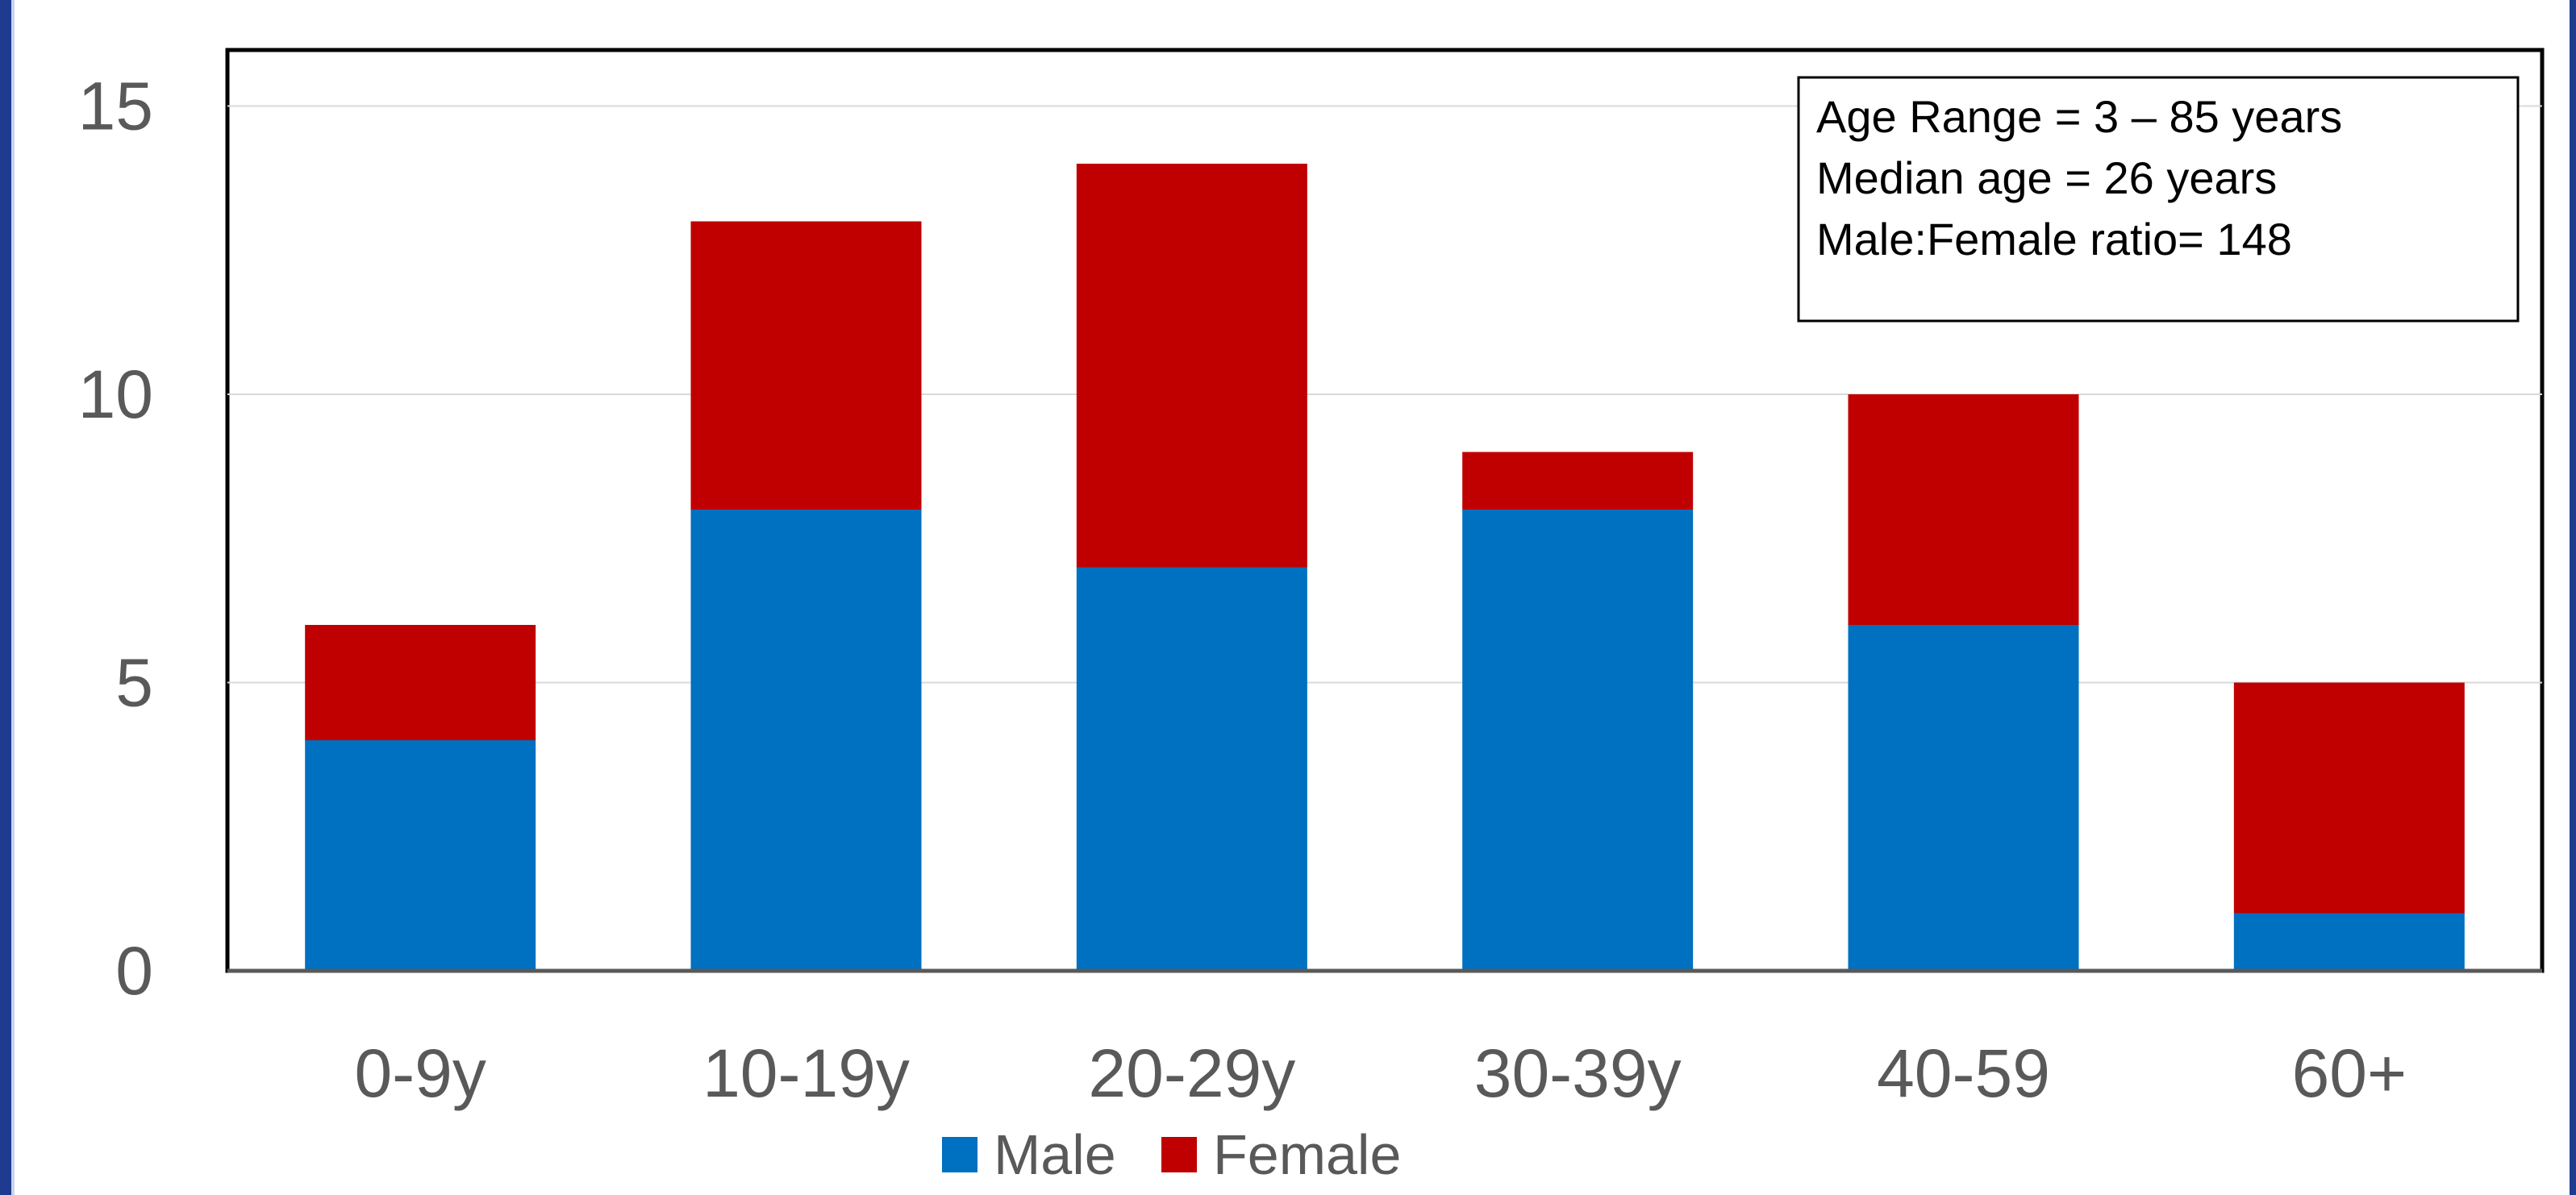 This screenshot has height=1195, width=2576. Describe the element at coordinates (1191, 366) in the screenshot. I see `bar-female-20-29y` at that location.